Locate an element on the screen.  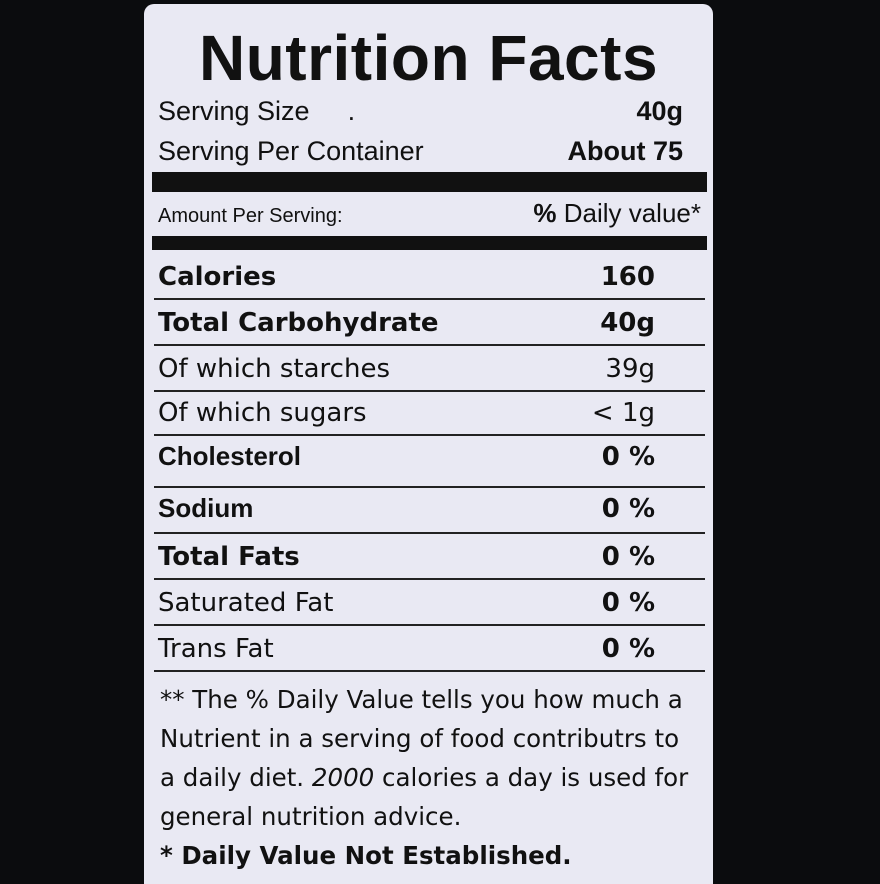
nutrient-row-sodium: Sodium 0 % is located at coordinates (429, 510).